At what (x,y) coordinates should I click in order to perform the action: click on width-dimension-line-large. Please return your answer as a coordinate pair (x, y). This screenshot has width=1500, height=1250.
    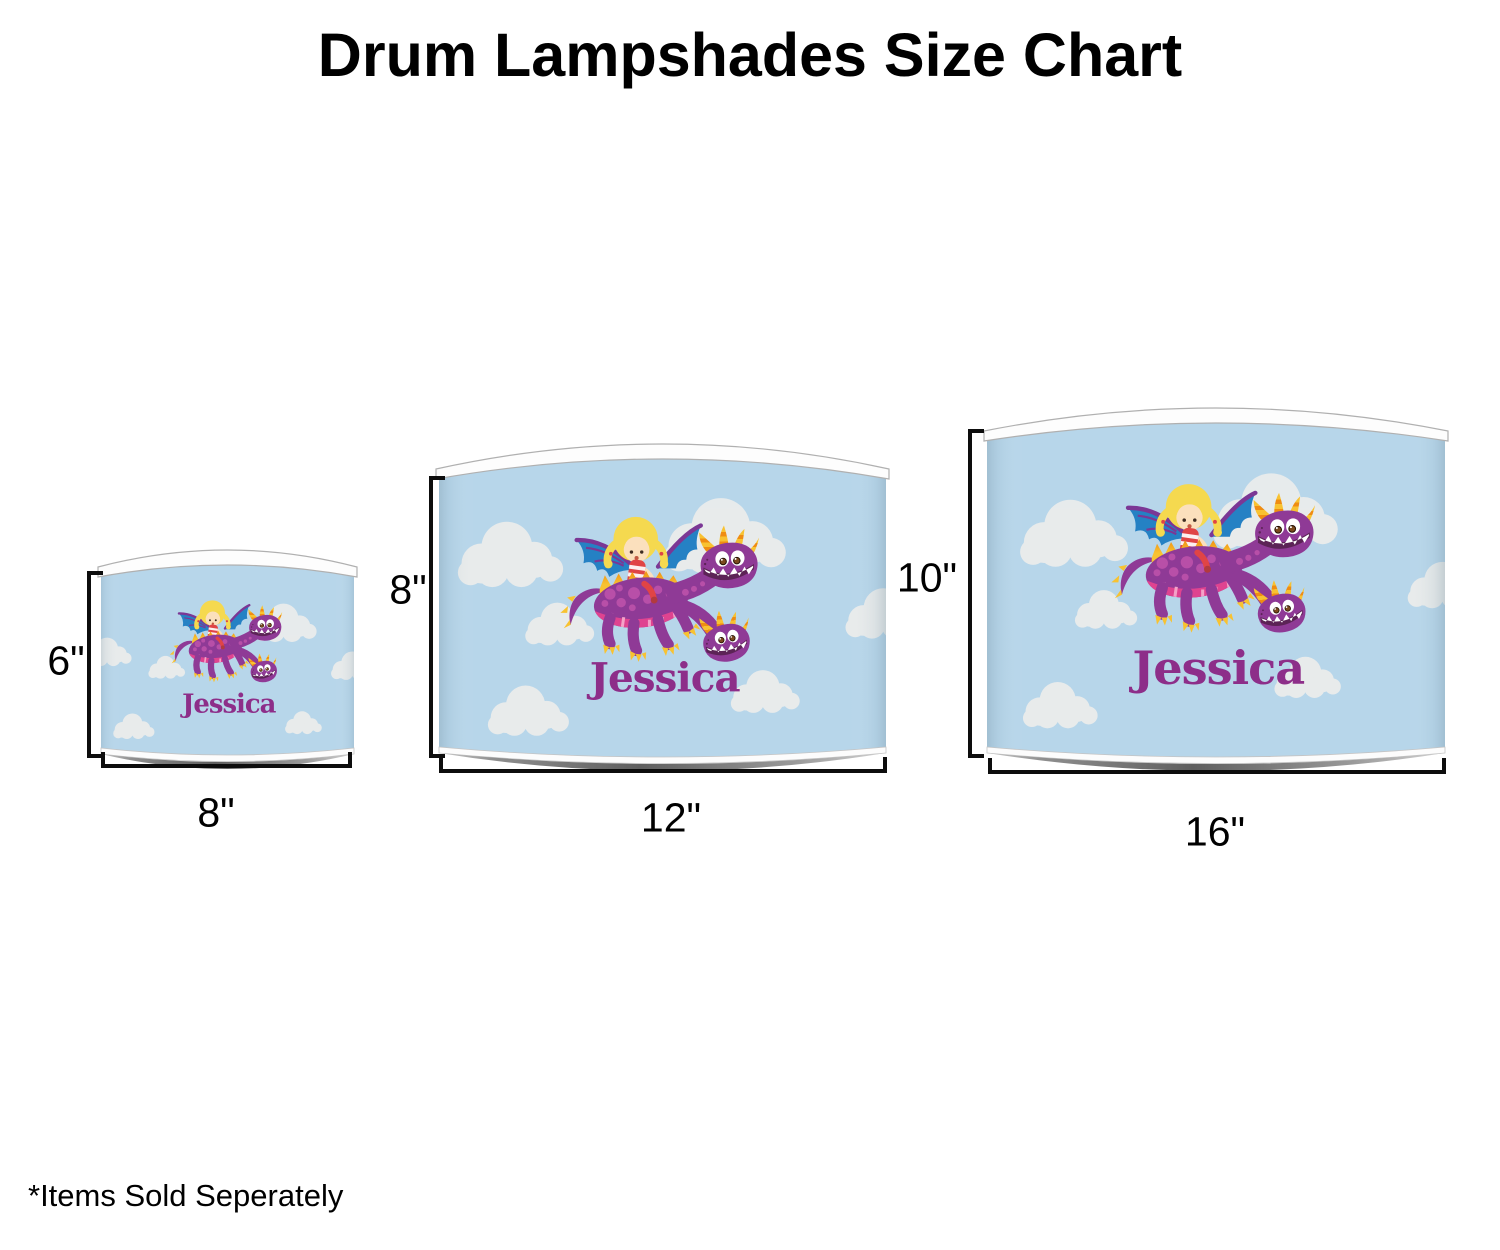
    Looking at the image, I should click on (1217, 766).